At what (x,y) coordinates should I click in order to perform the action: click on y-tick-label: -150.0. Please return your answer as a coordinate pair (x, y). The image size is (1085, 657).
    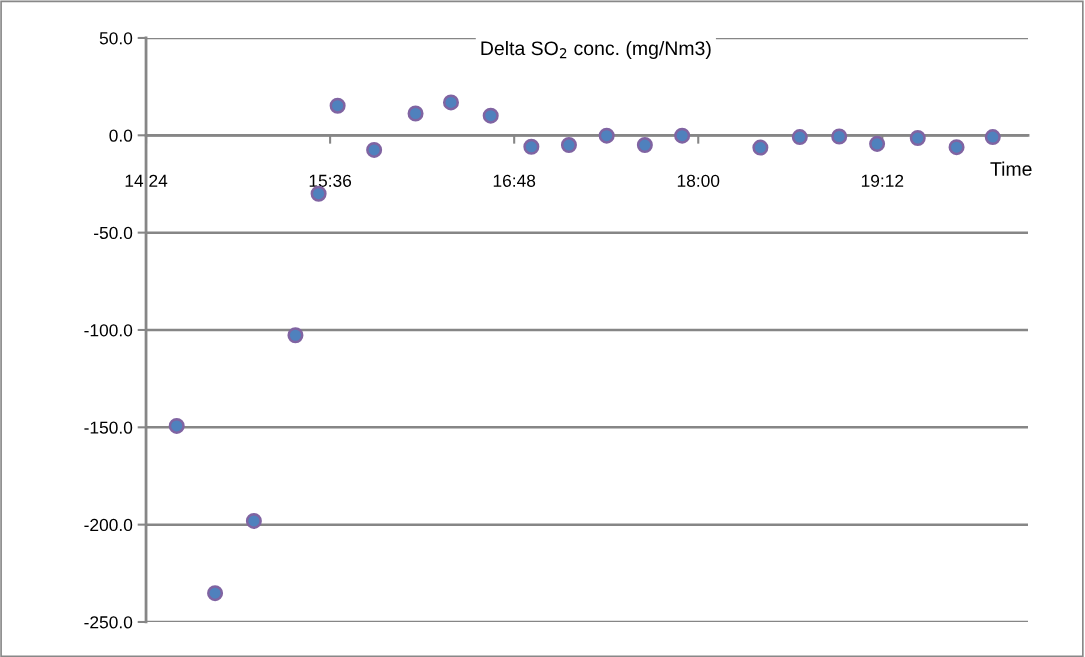
    Looking at the image, I should click on (108, 427).